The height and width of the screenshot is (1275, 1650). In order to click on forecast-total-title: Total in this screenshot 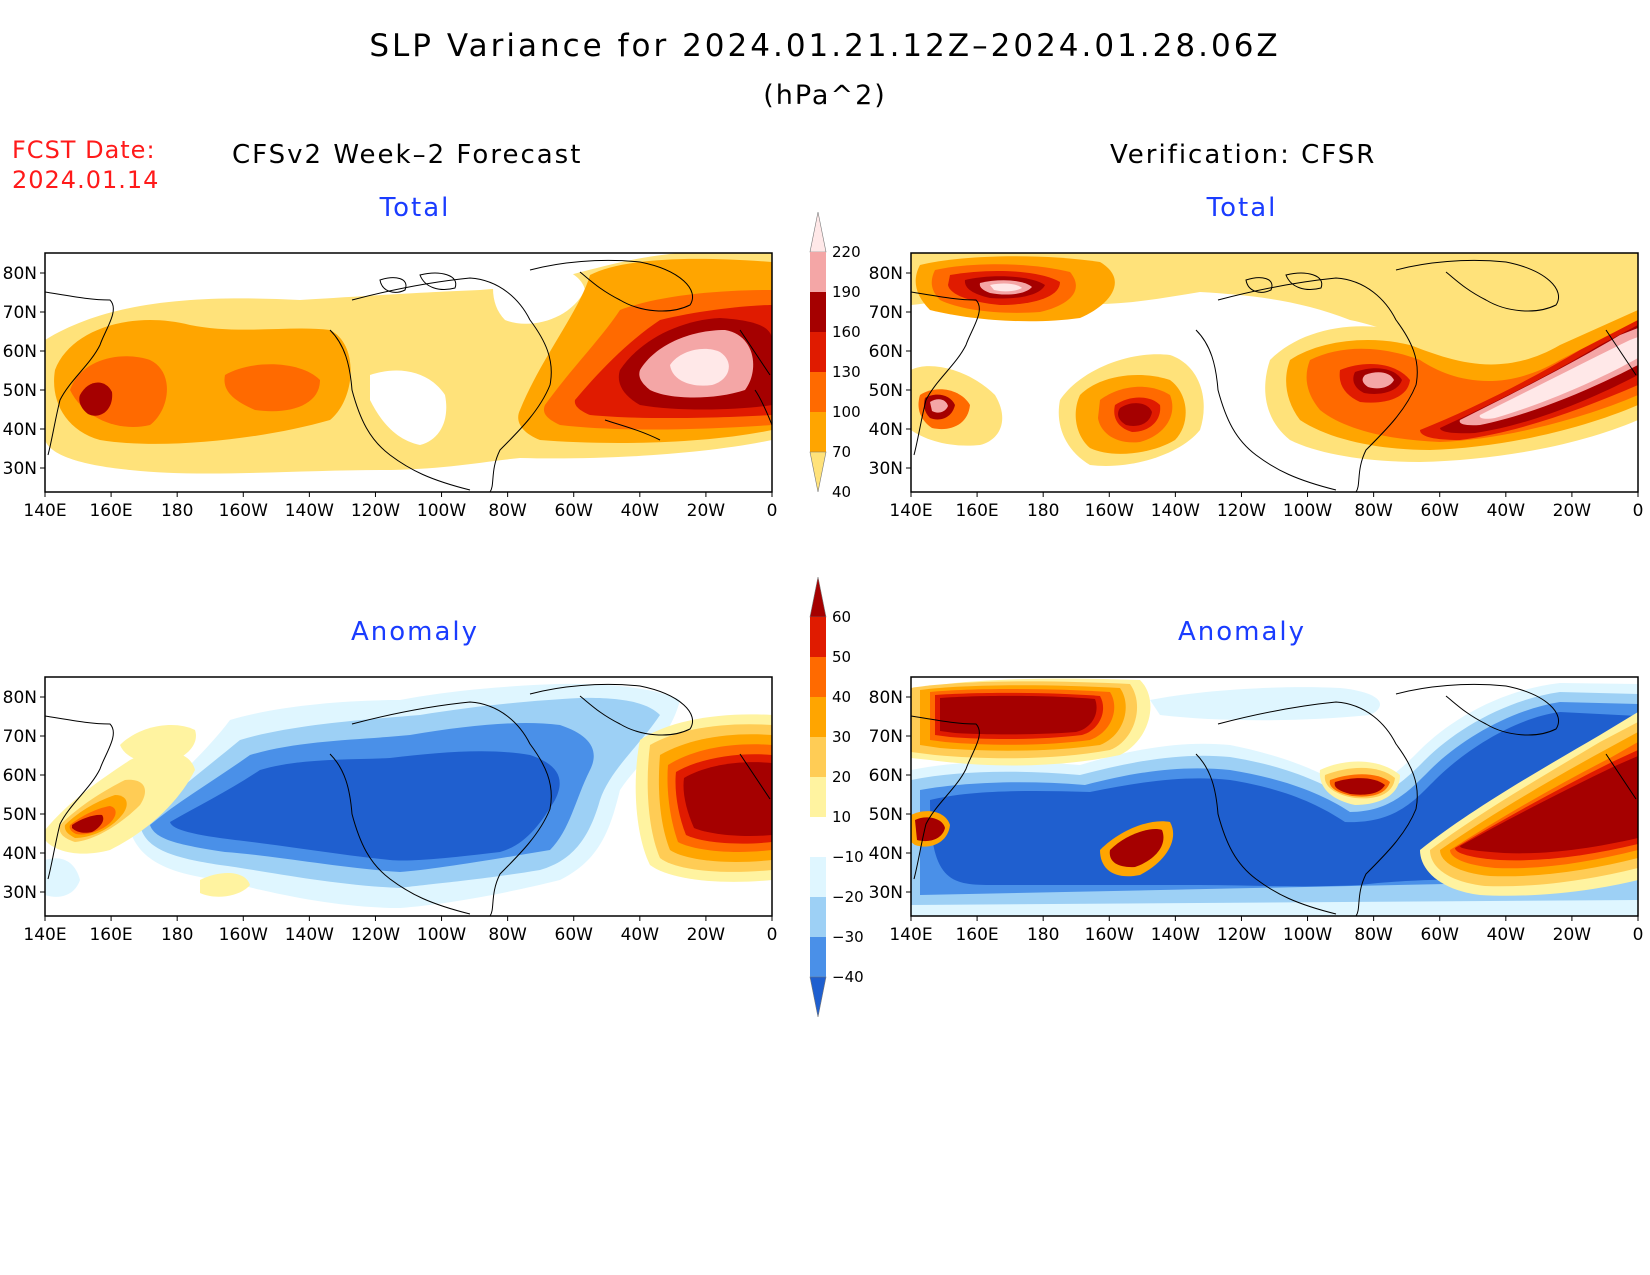, I will do `click(415, 208)`.